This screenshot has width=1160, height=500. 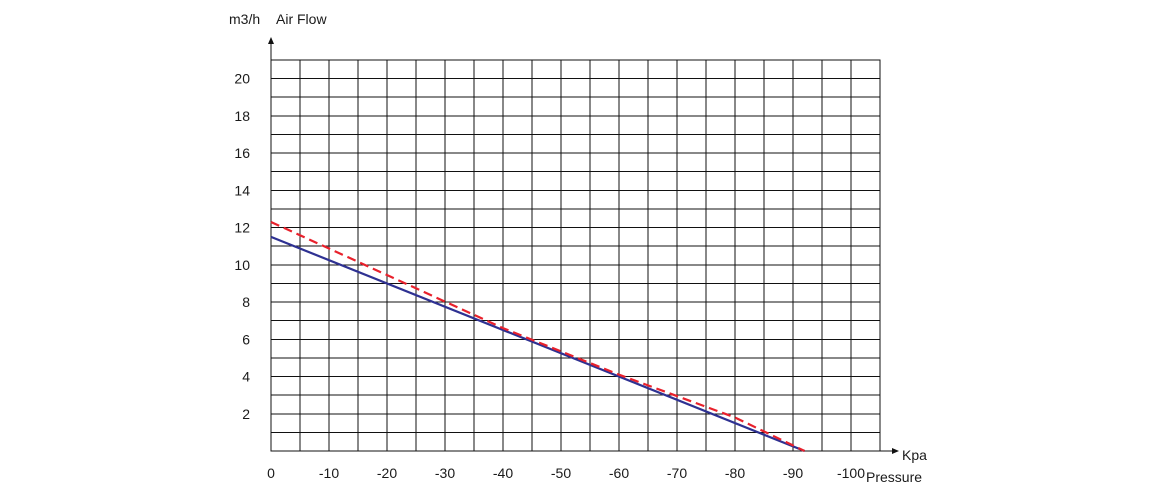 What do you see at coordinates (242, 116) in the screenshot?
I see `y-tick-label: 18` at bounding box center [242, 116].